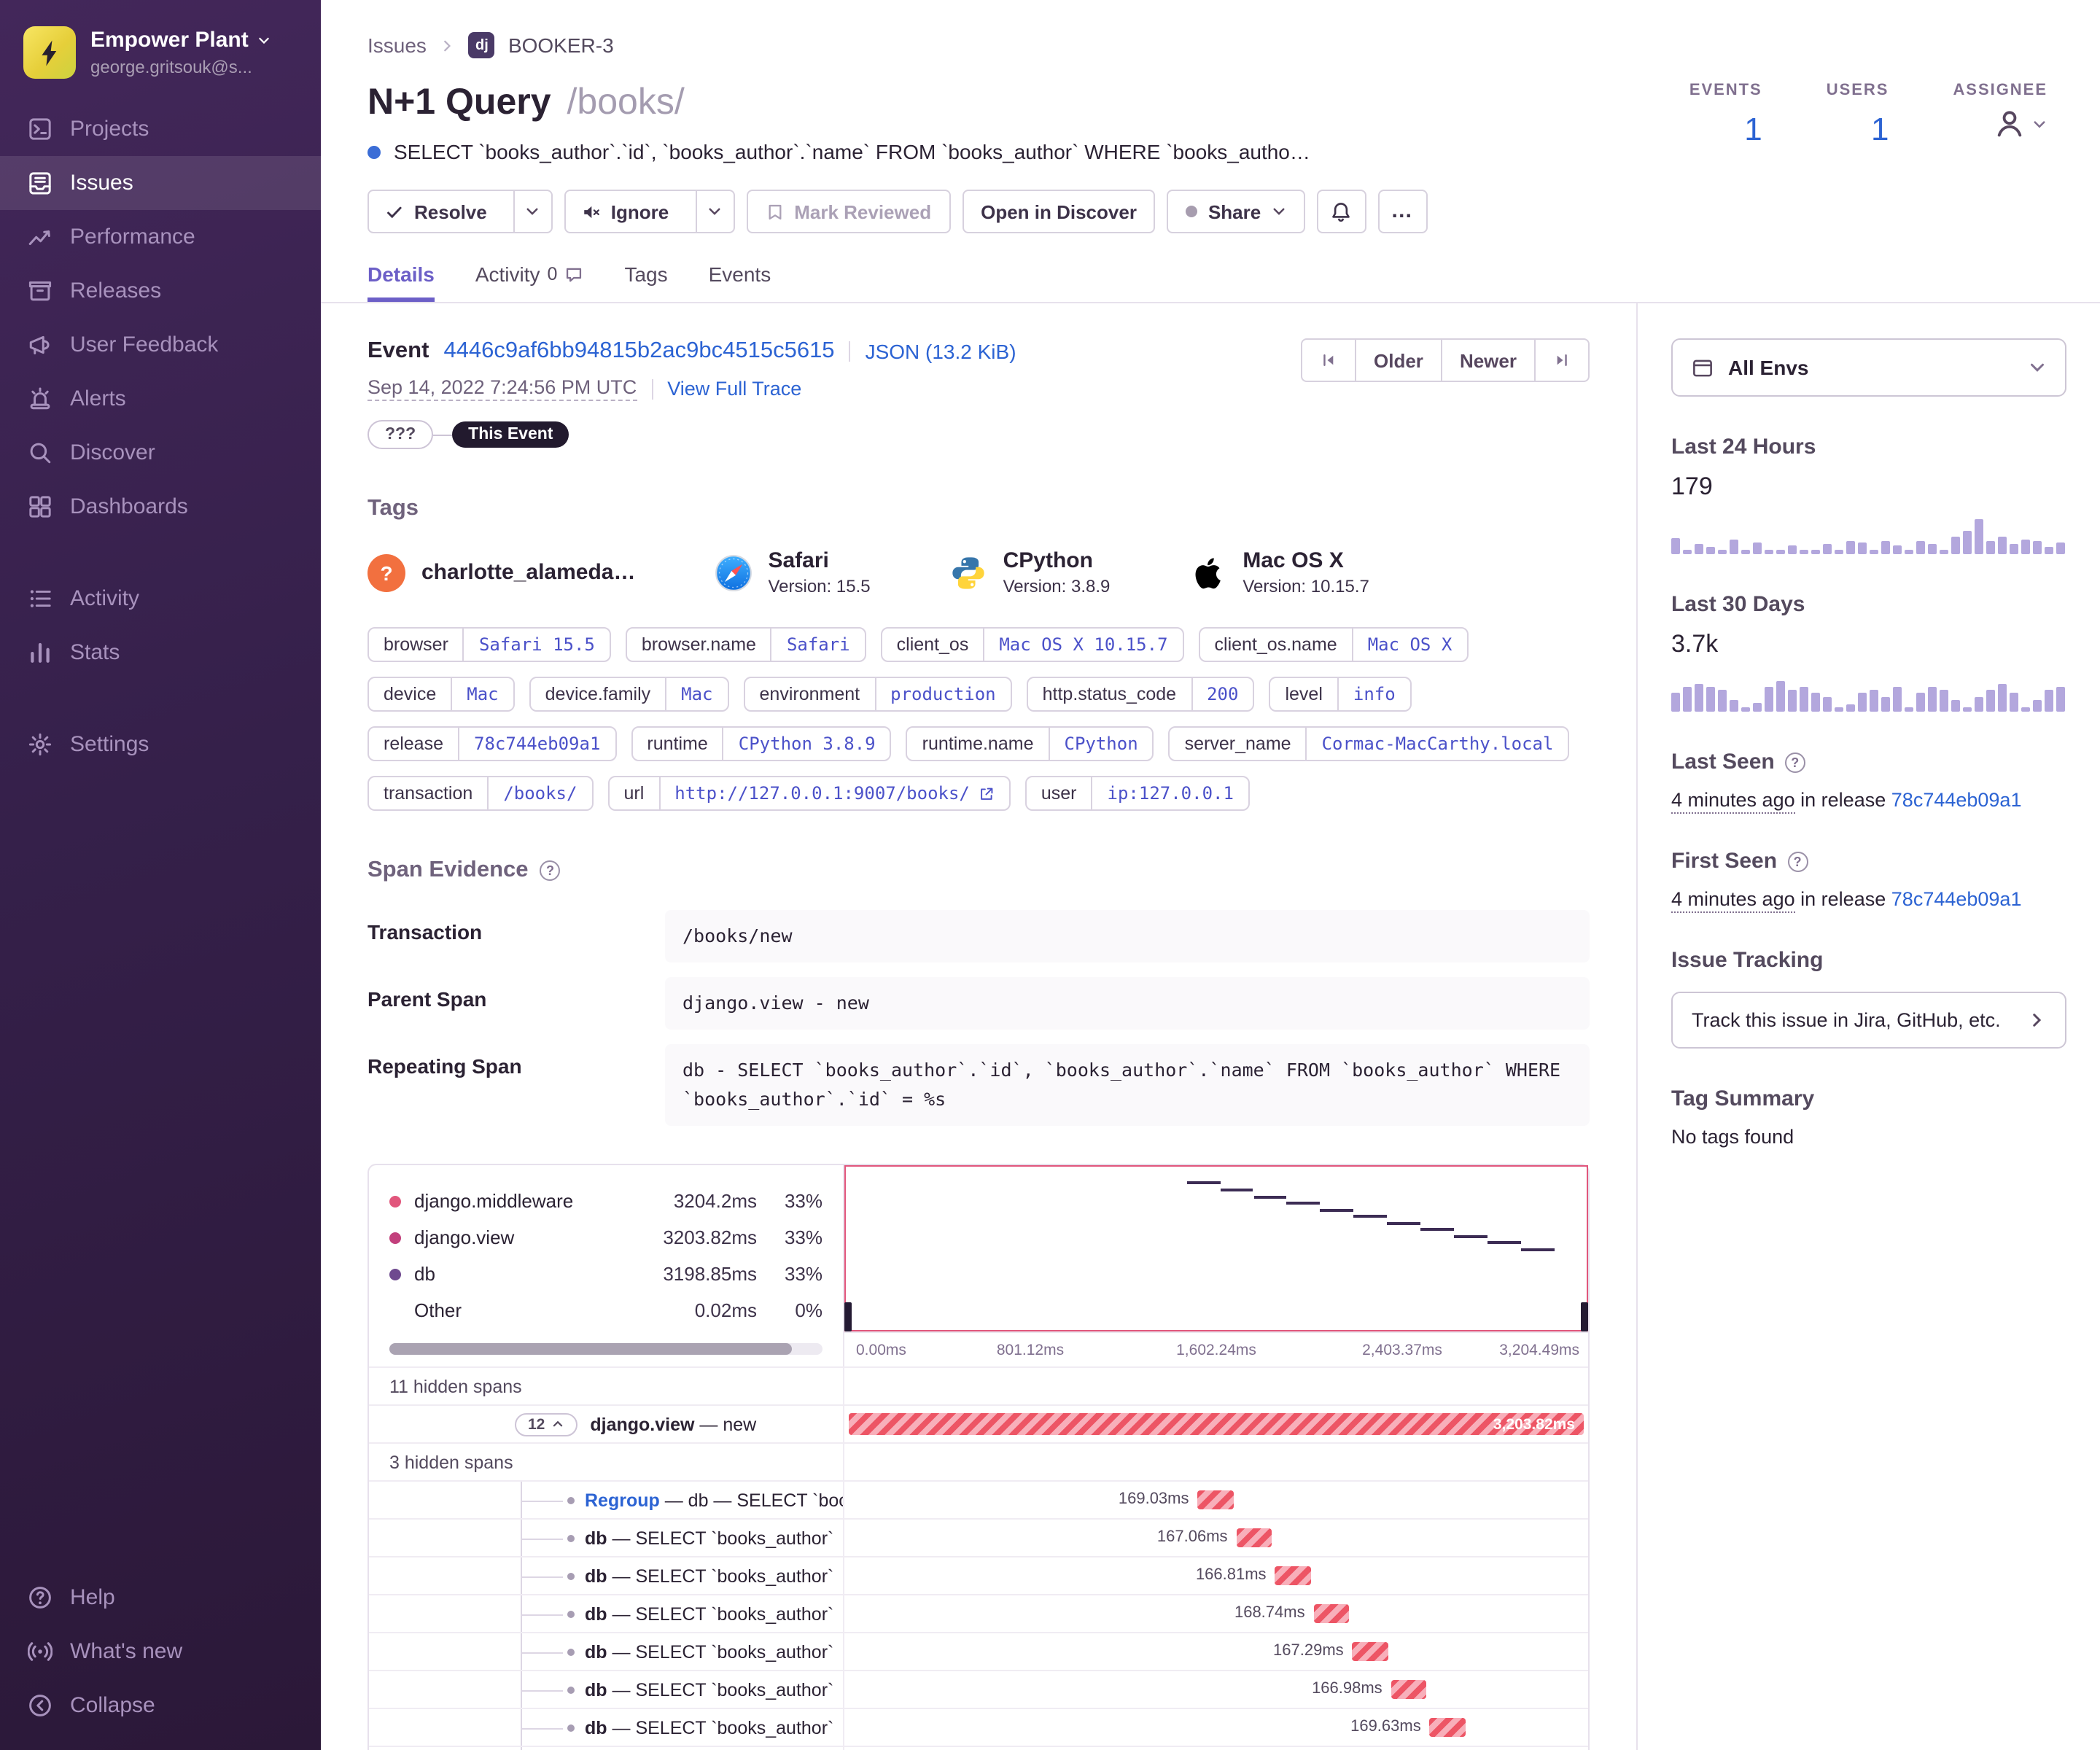 The width and height of the screenshot is (2100, 1750). What do you see at coordinates (646, 274) in the screenshot?
I see `tab-tags: Tags` at bounding box center [646, 274].